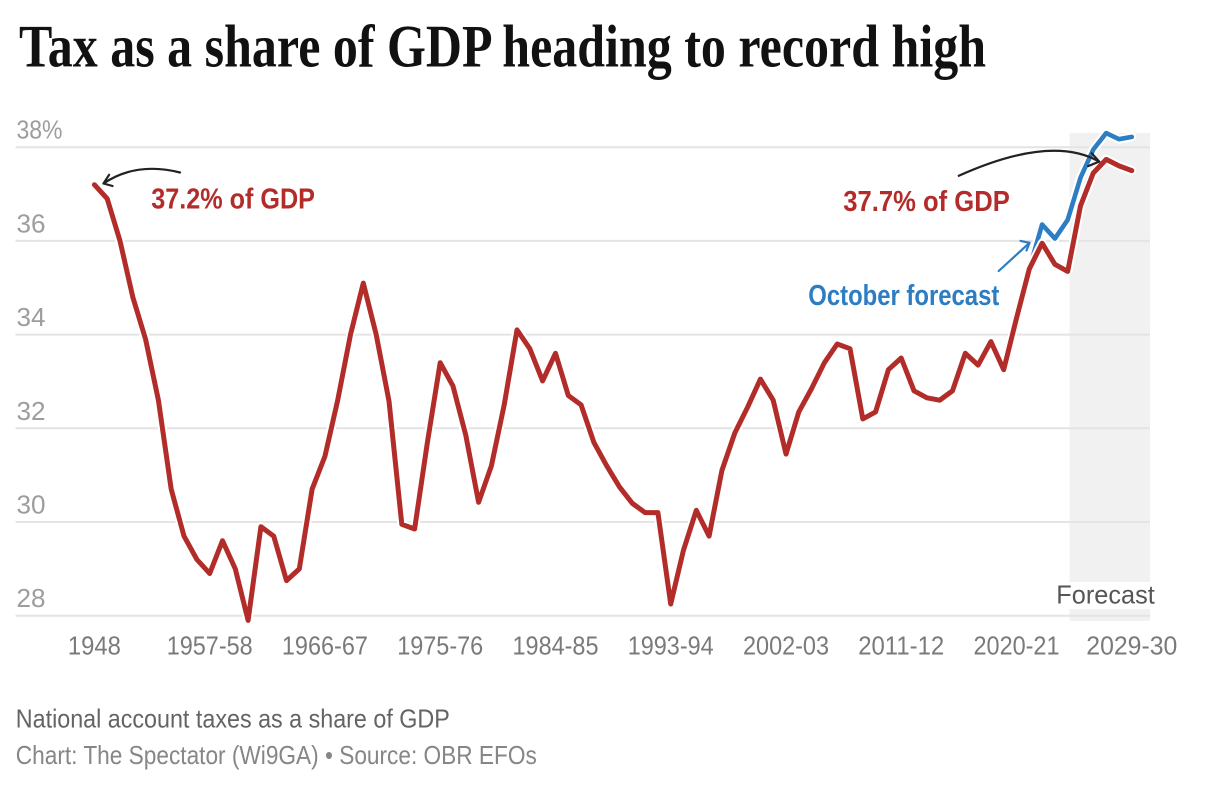 This screenshot has width=1216, height=810. I want to click on svg-text: 2002-03, so click(786, 646).